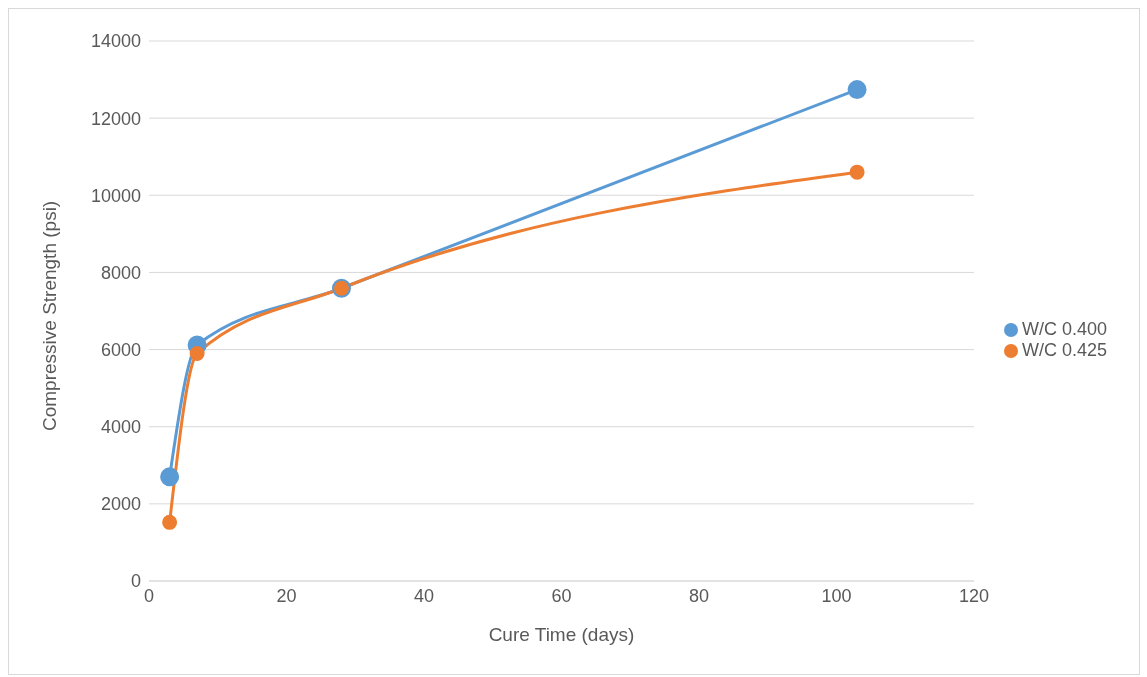 The image size is (1147, 677). Describe the element at coordinates (49, 315) in the screenshot. I see `y-axis-title: Compressive Strength (psi)` at that location.